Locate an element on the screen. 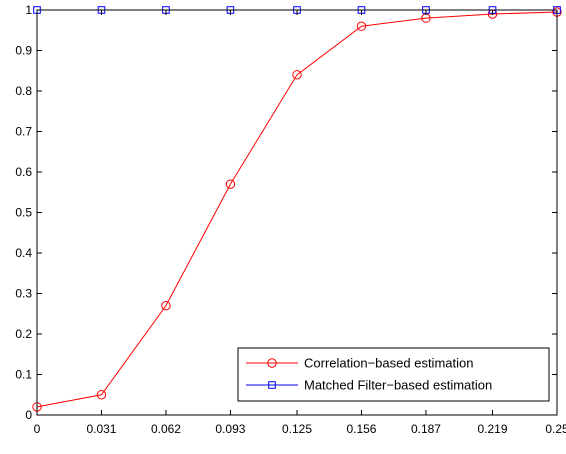 This screenshot has height=454, width=566. x-tick-label: 0.187 is located at coordinates (426, 429).